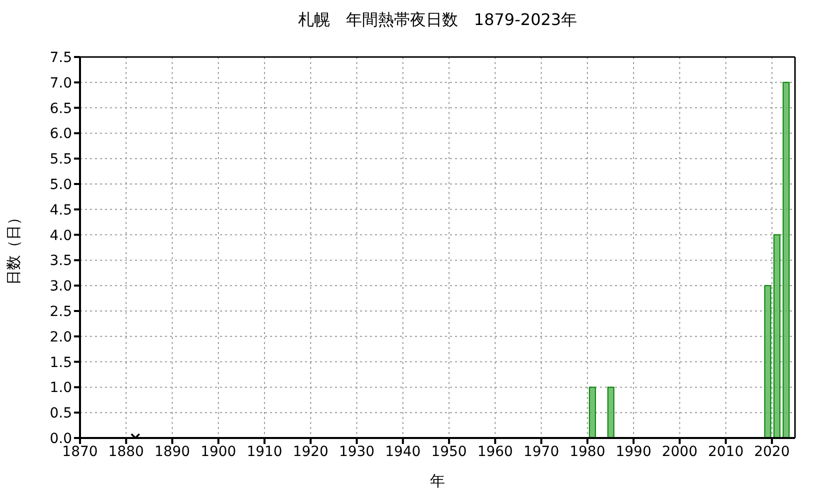 The height and width of the screenshot is (498, 833). Describe the element at coordinates (356, 452) in the screenshot. I see `x-tick-label: 1930` at that location.